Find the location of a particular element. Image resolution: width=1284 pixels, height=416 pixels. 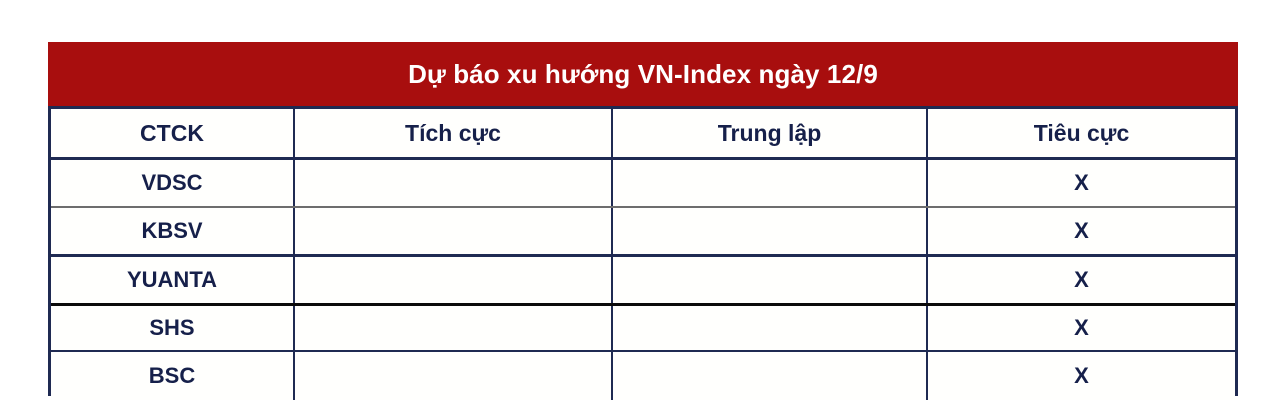

page-title: Dự báo xu hướng VN-Index ngày 12/9 is located at coordinates (643, 74).